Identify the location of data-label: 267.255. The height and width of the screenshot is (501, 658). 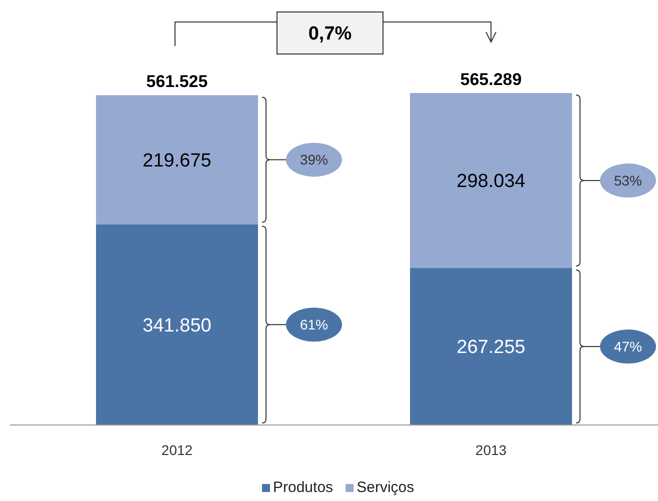
(491, 347).